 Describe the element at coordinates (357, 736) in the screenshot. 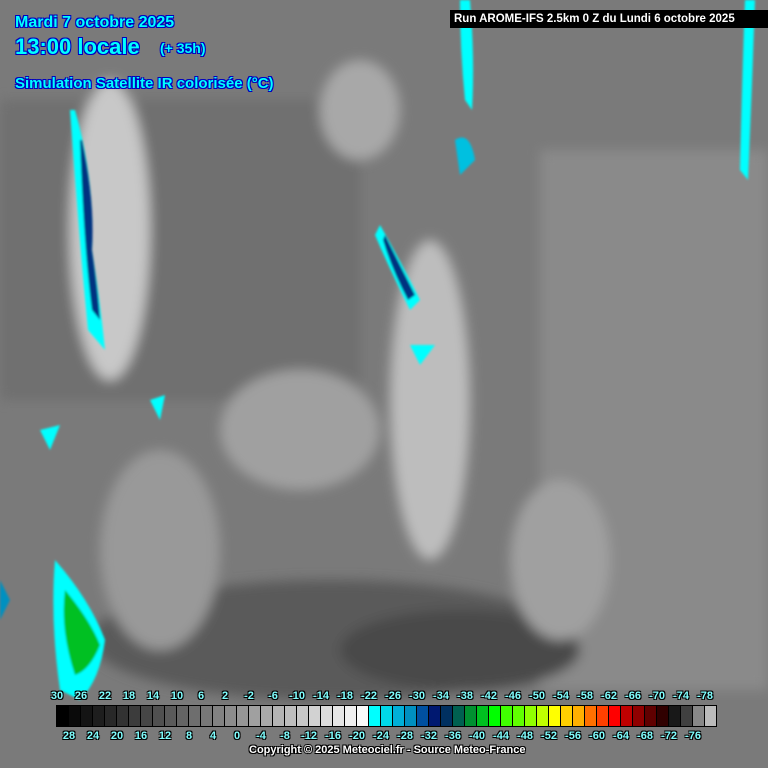

I see `legend-label: -20` at that location.